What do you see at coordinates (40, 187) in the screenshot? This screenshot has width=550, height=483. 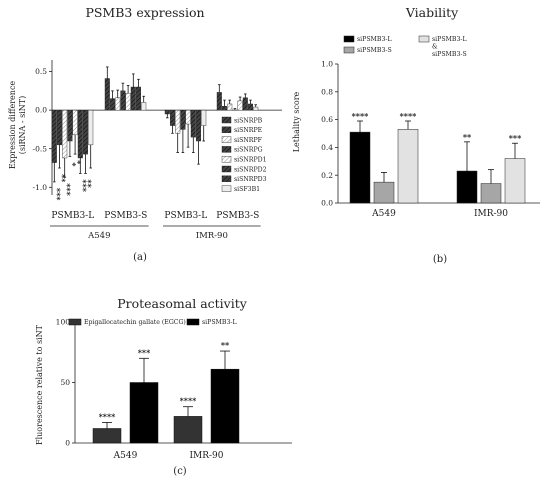 I see `y-tick-label: -1.0` at bounding box center [40, 187].